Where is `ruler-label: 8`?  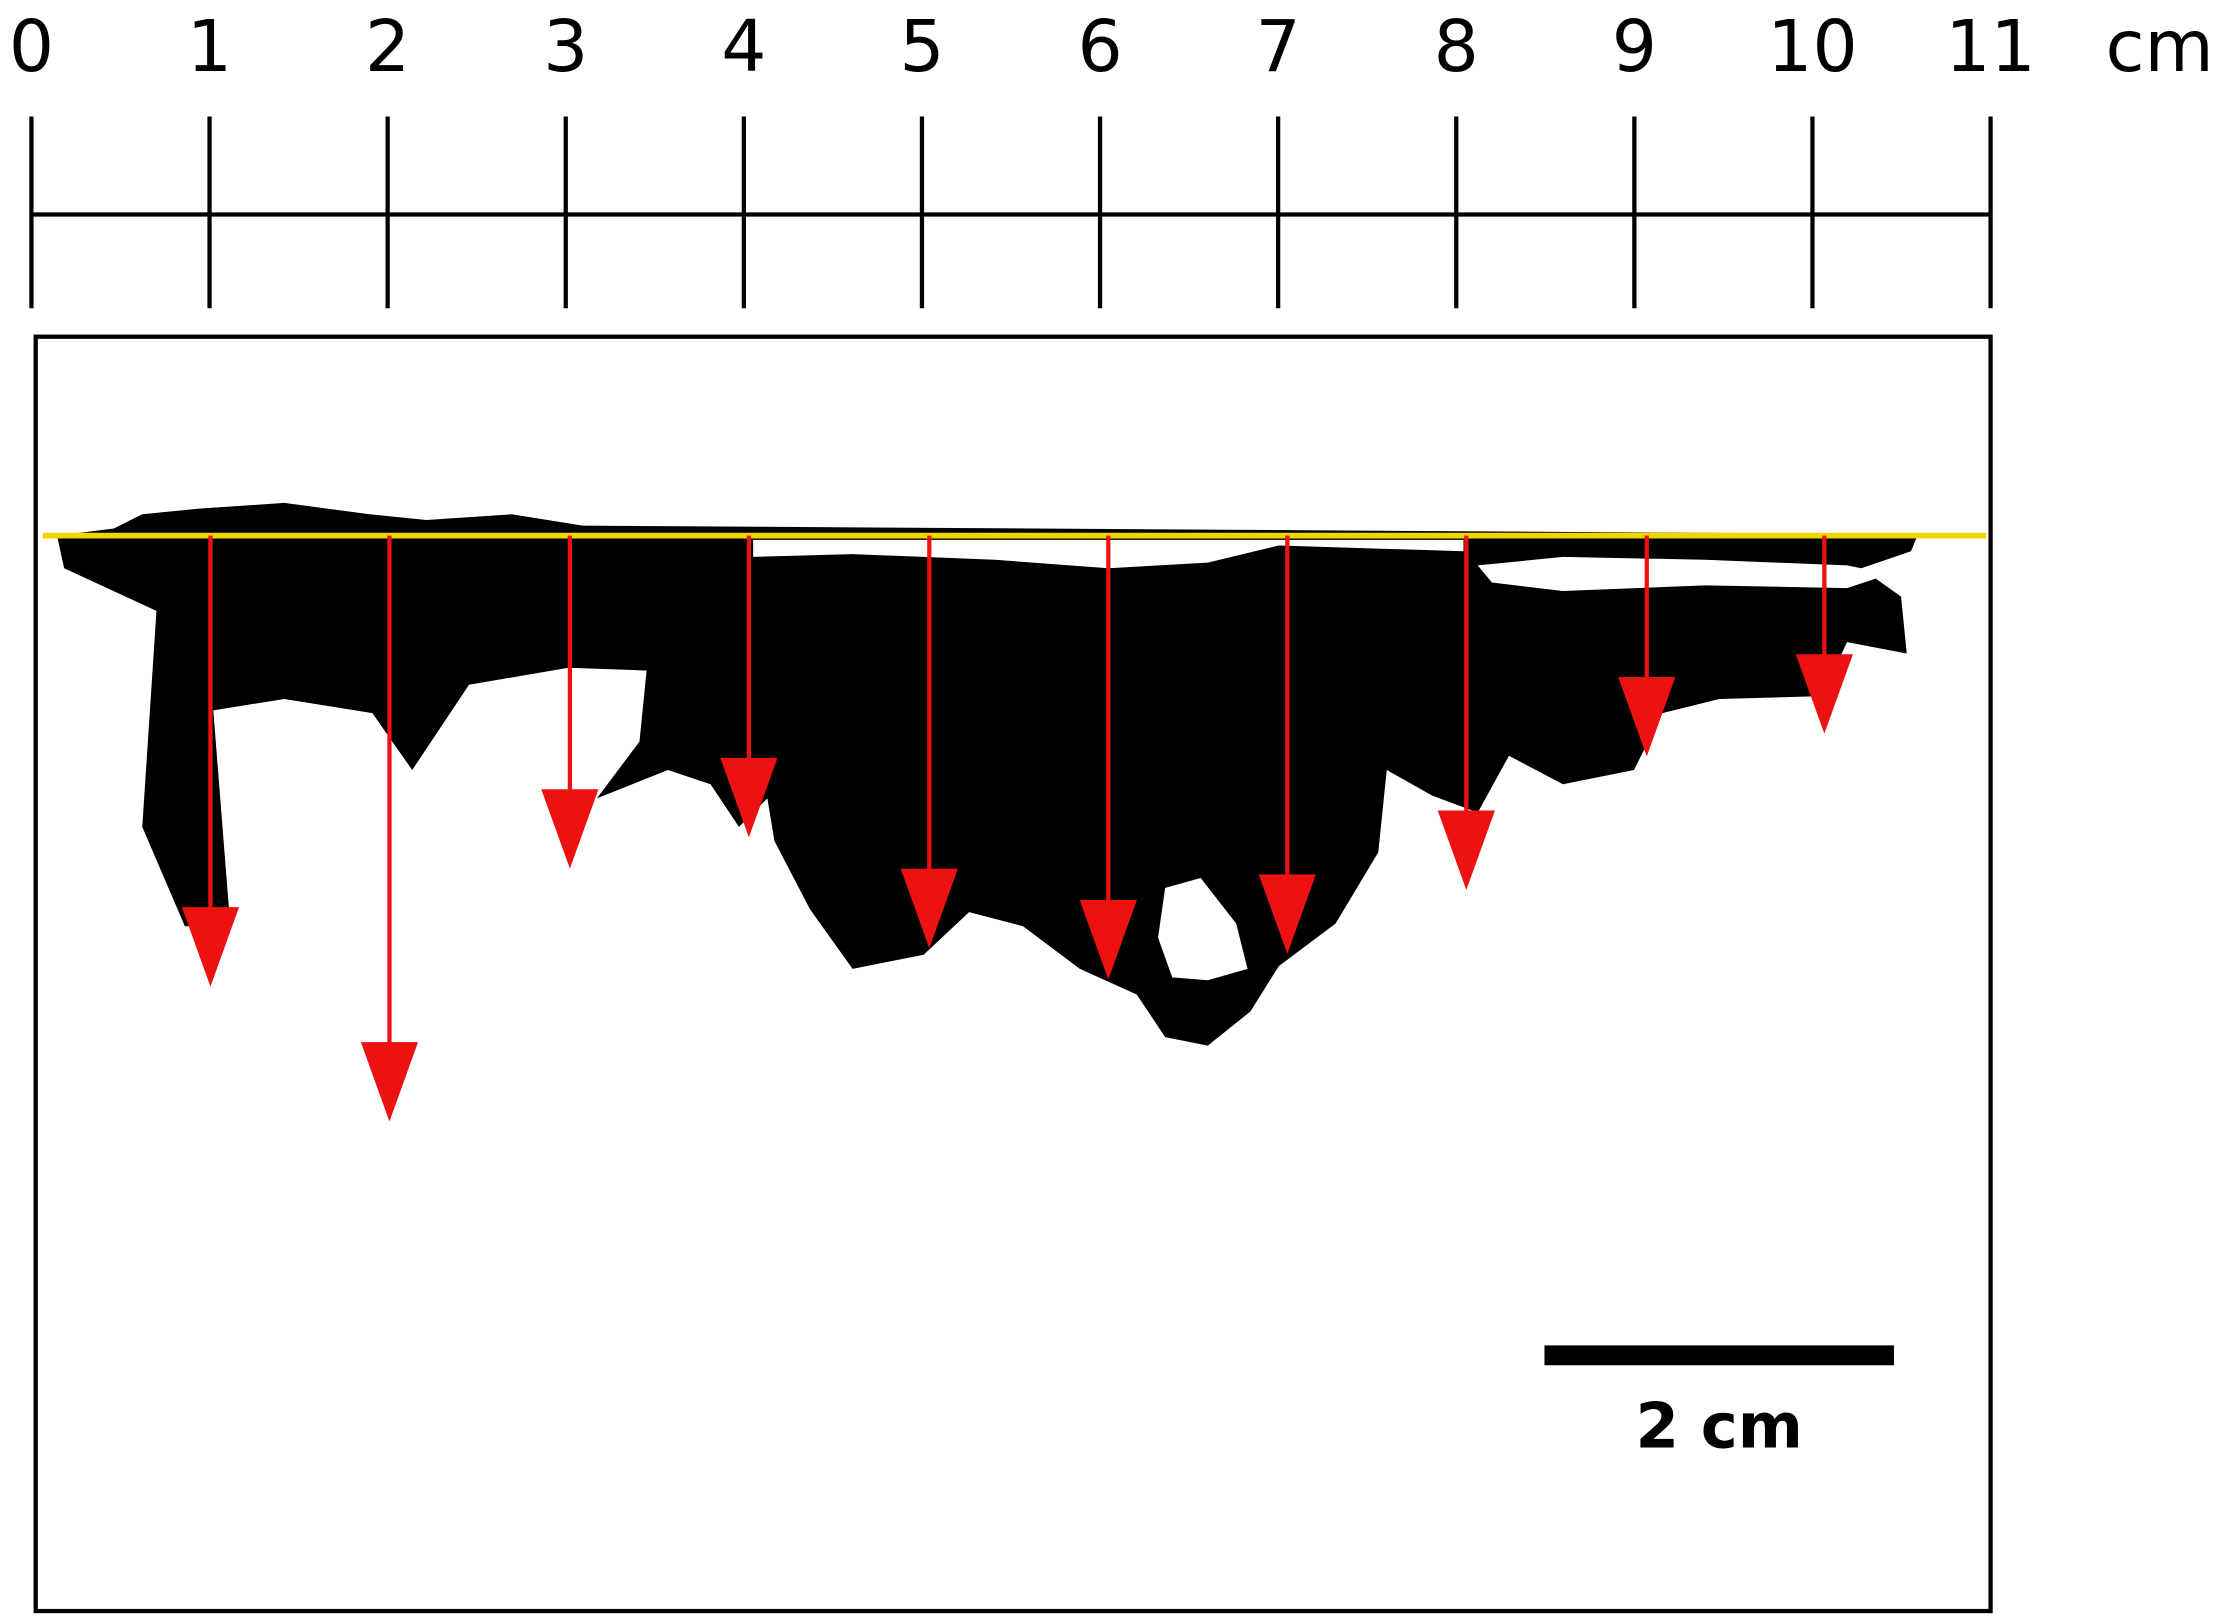 ruler-label: 8 is located at coordinates (1456, 46).